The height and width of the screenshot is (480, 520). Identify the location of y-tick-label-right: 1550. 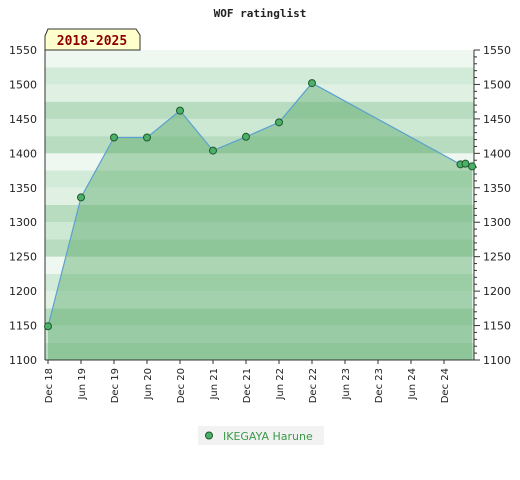
(497, 50).